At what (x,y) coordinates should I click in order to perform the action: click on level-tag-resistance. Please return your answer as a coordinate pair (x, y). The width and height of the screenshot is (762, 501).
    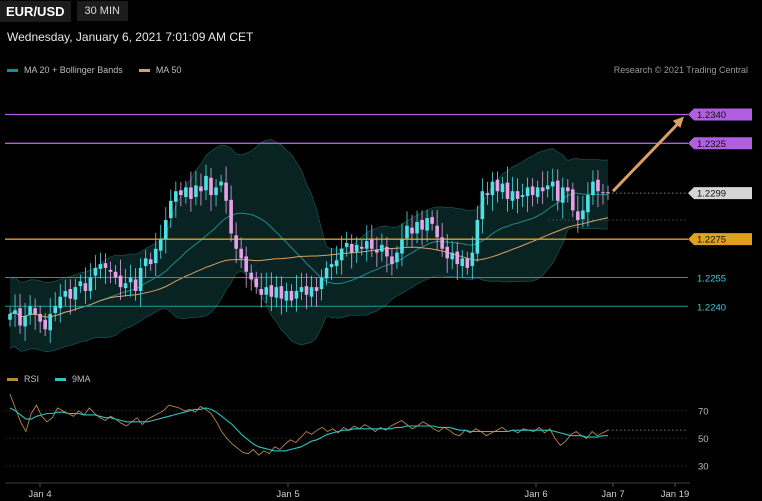
    Looking at the image, I should click on (720, 114).